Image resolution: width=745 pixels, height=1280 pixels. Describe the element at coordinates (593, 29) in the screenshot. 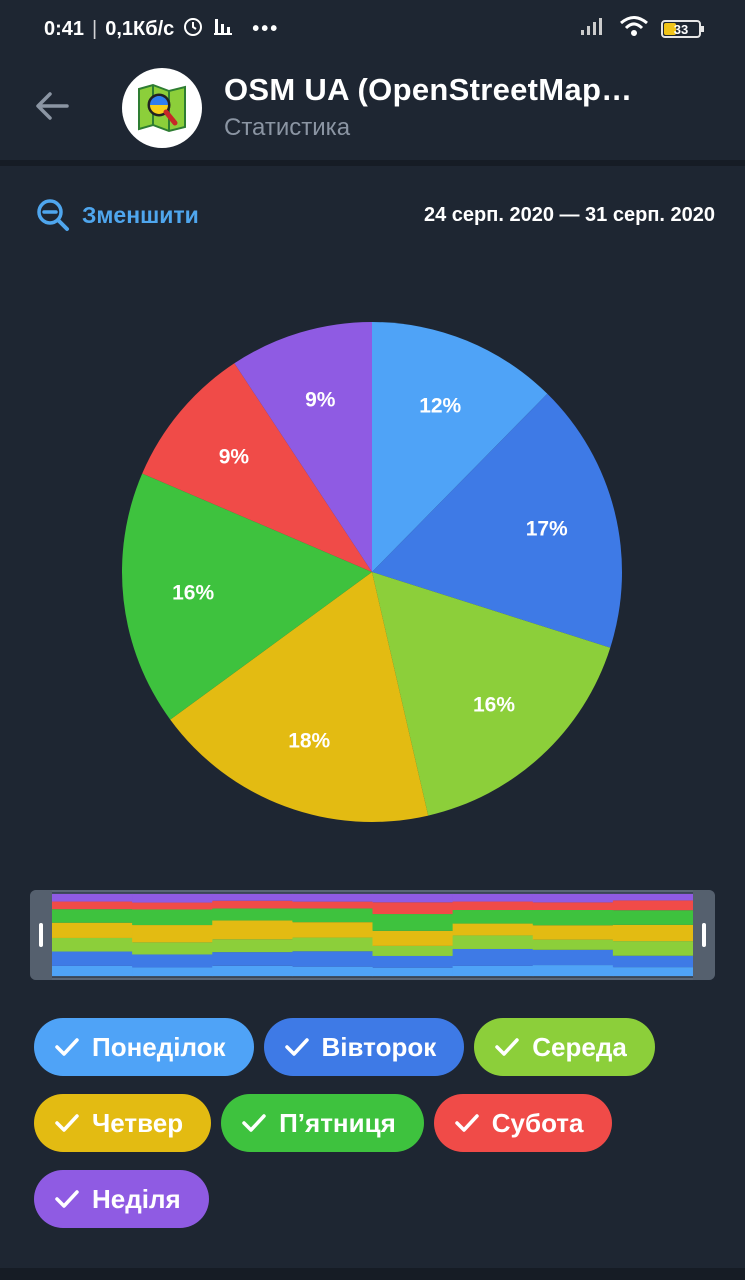

I see `signal-icon` at that location.